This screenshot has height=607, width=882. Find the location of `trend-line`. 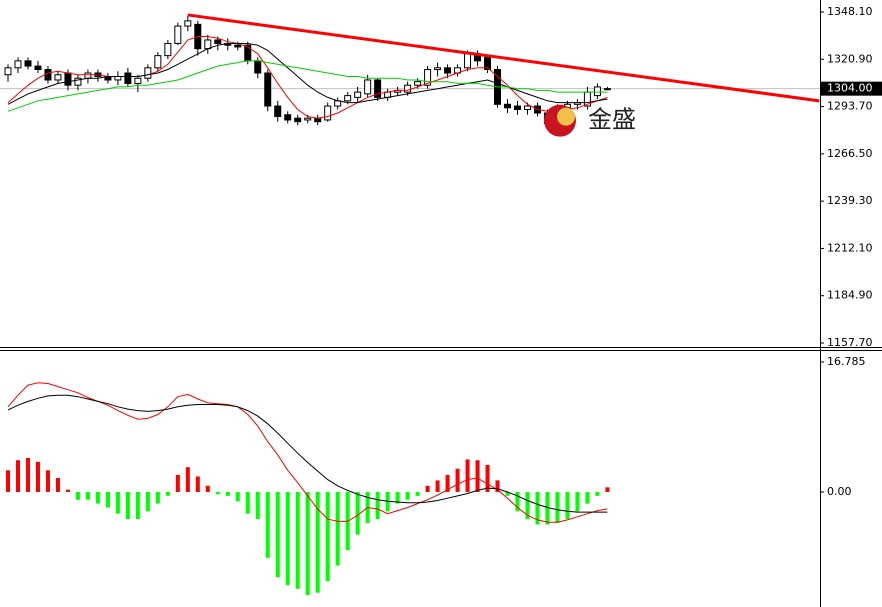

trend-line is located at coordinates (503, 58).